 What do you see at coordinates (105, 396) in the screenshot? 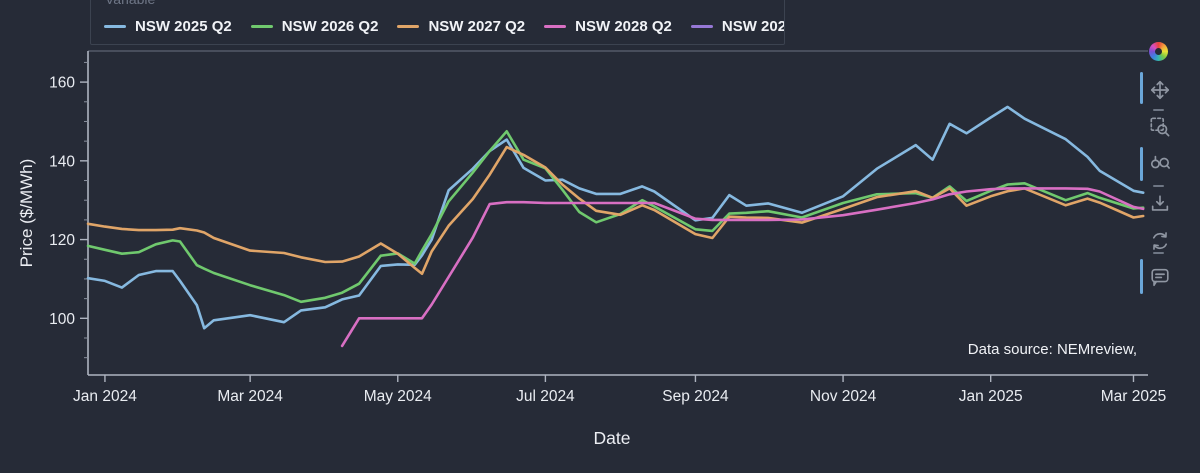
I see `x-tick-label: Jan 2024` at bounding box center [105, 396].